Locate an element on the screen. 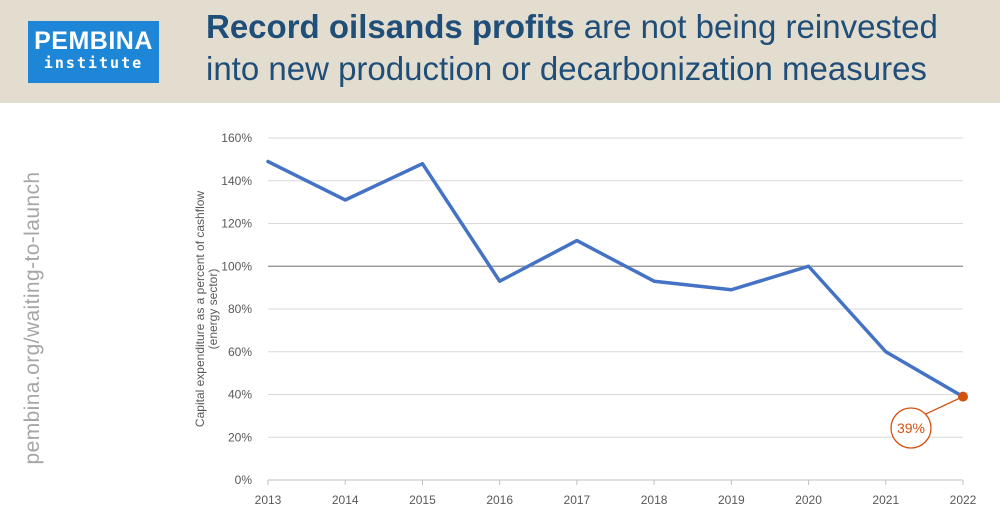 The image size is (1000, 525). y-tick-label: 100% is located at coordinates (236, 266).